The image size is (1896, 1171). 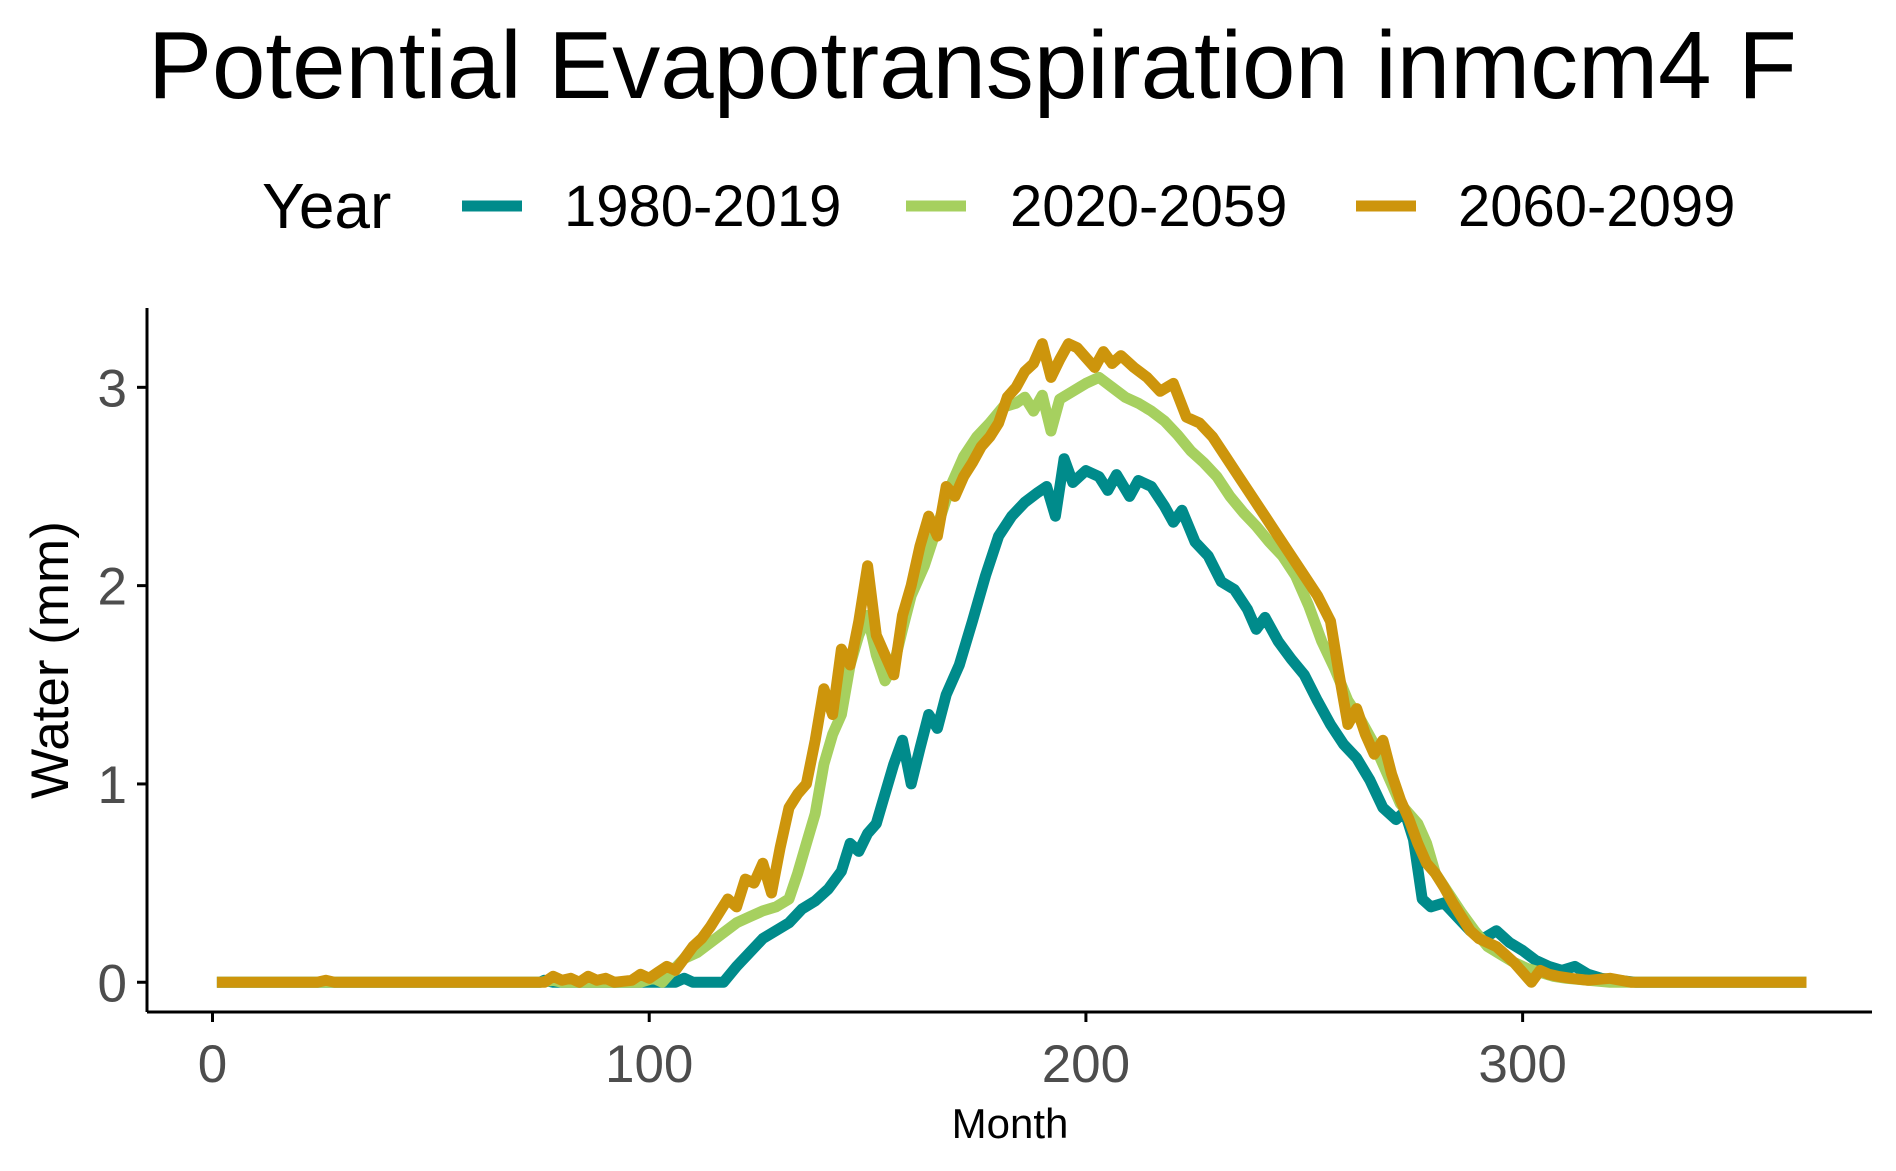 I want to click on legend-title: Year, so click(x=326, y=206).